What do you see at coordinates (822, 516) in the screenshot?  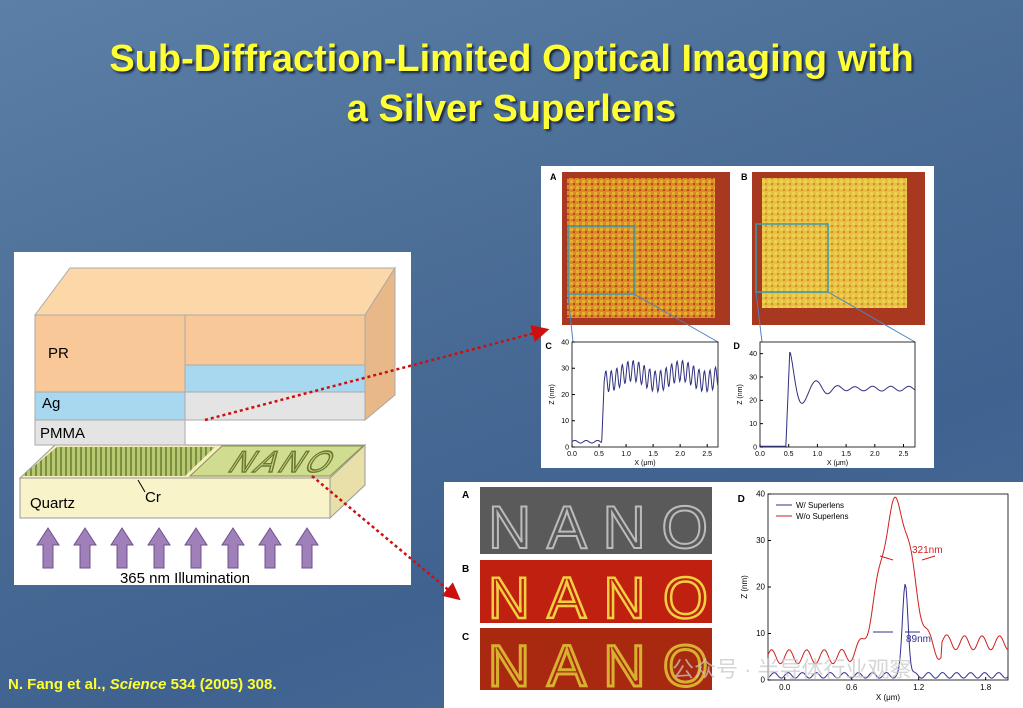 I see `legend-label: W/o Superlens` at bounding box center [822, 516].